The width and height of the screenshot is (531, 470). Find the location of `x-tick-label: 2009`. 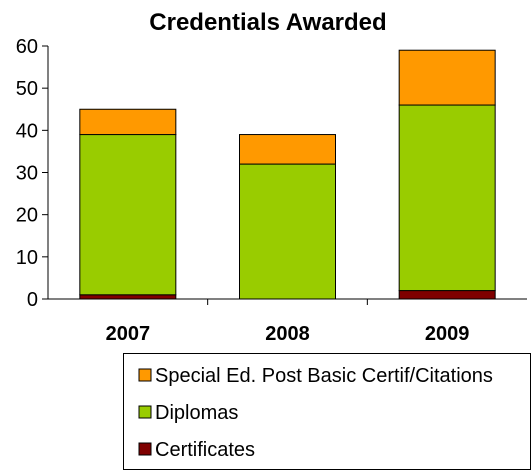

x-tick-label: 2009 is located at coordinates (447, 334).